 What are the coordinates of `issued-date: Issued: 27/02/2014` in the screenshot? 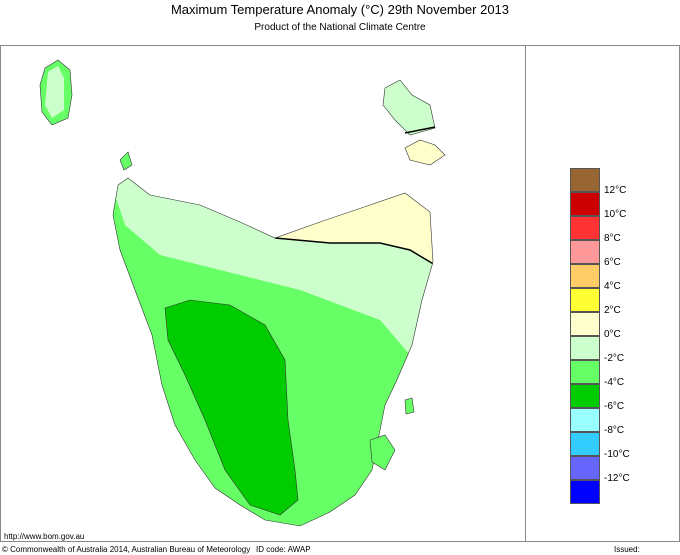 It's located at (634, 550).